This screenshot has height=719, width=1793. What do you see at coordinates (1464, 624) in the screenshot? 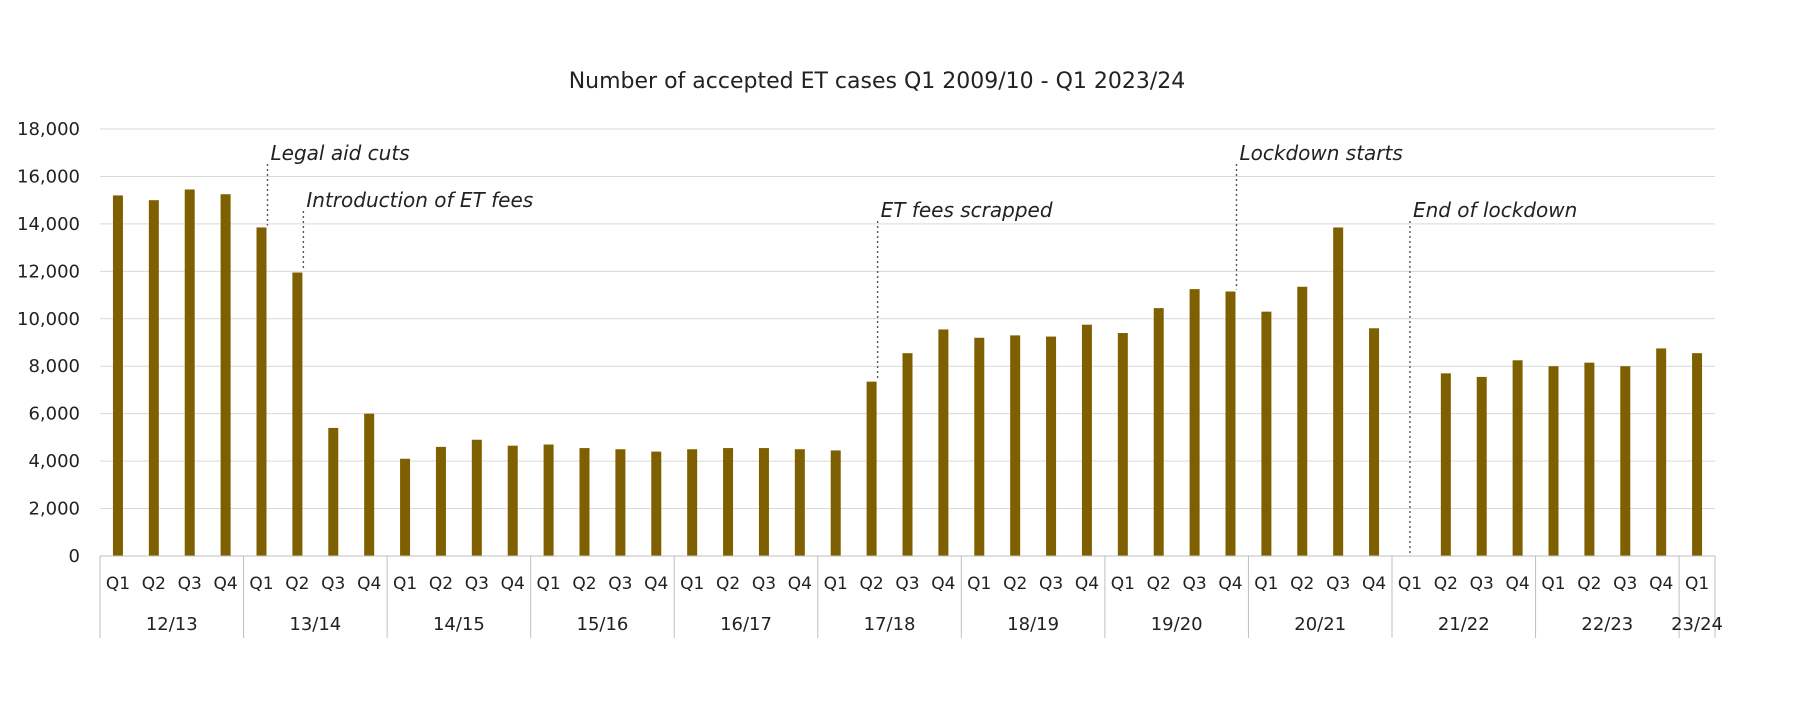
I see `year-group-label: 21/22` at bounding box center [1464, 624].